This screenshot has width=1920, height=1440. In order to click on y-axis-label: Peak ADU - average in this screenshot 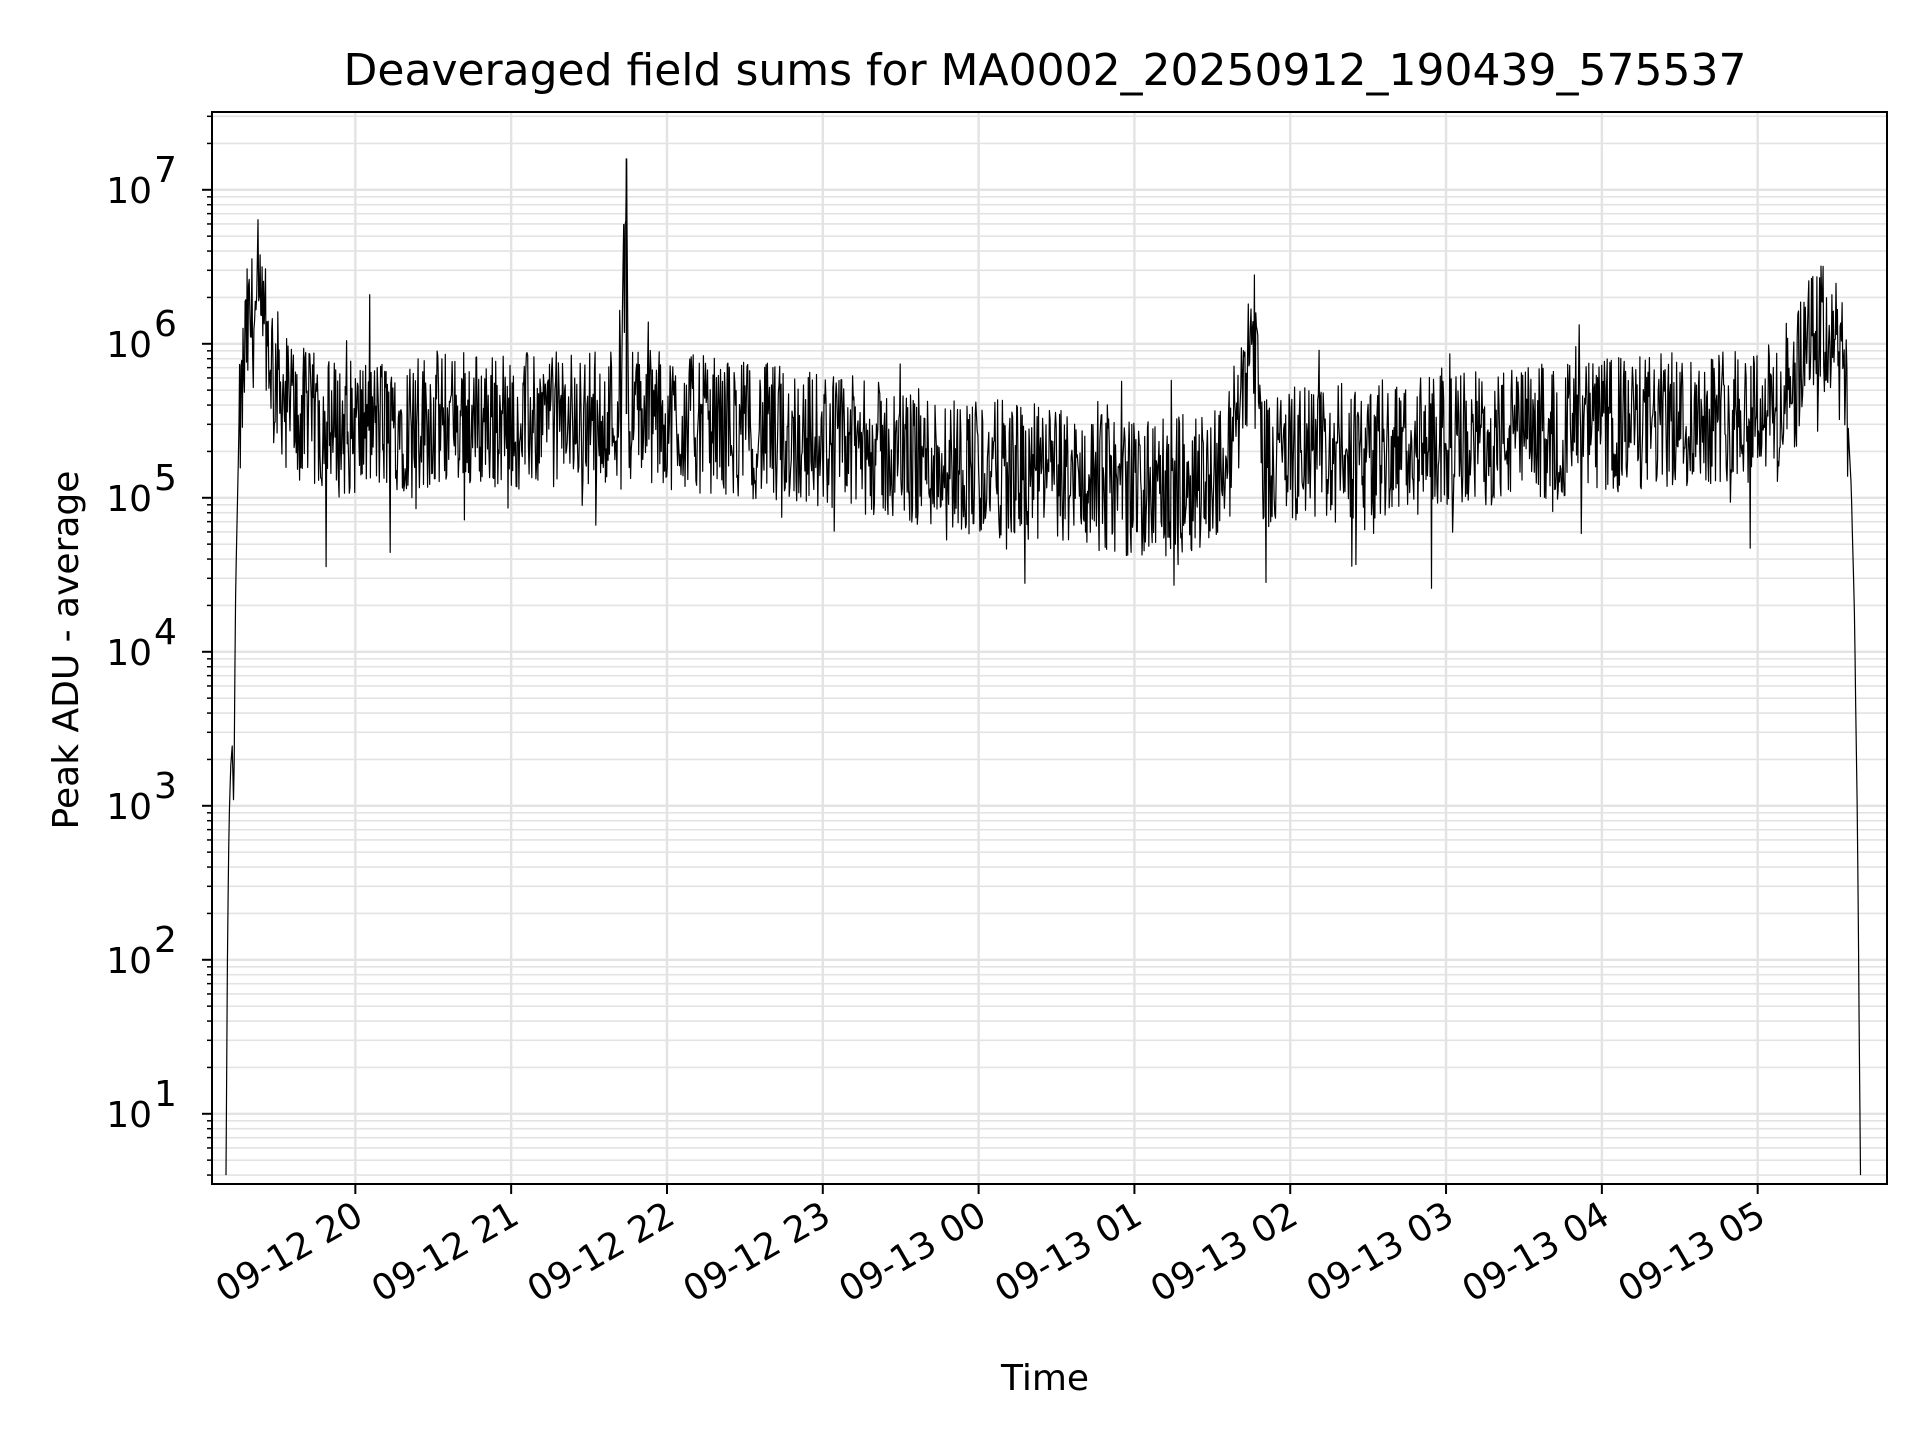, I will do `click(66, 650)`.